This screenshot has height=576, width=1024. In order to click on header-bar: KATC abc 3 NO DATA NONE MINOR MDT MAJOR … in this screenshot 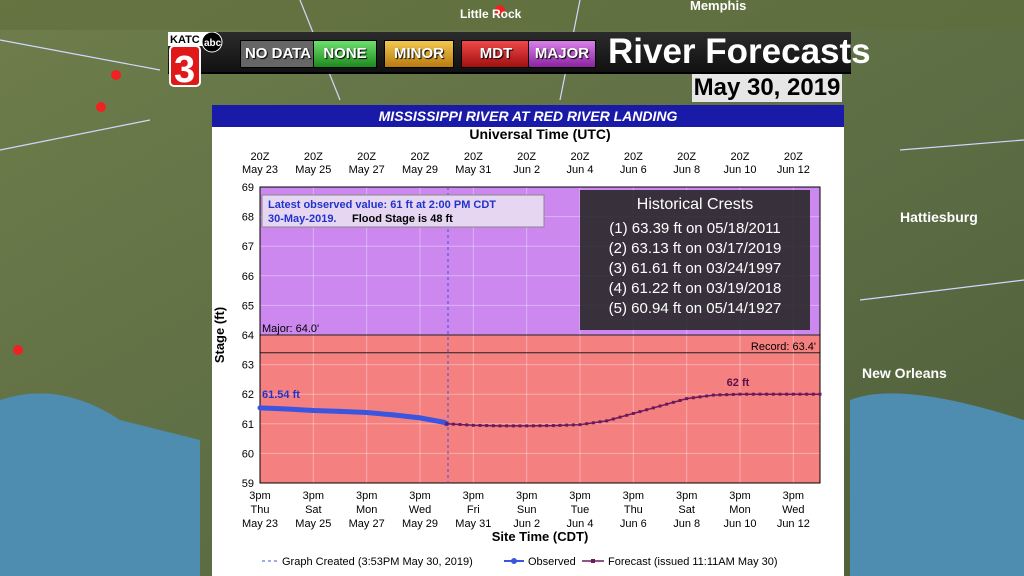, I will do `click(519, 60)`.